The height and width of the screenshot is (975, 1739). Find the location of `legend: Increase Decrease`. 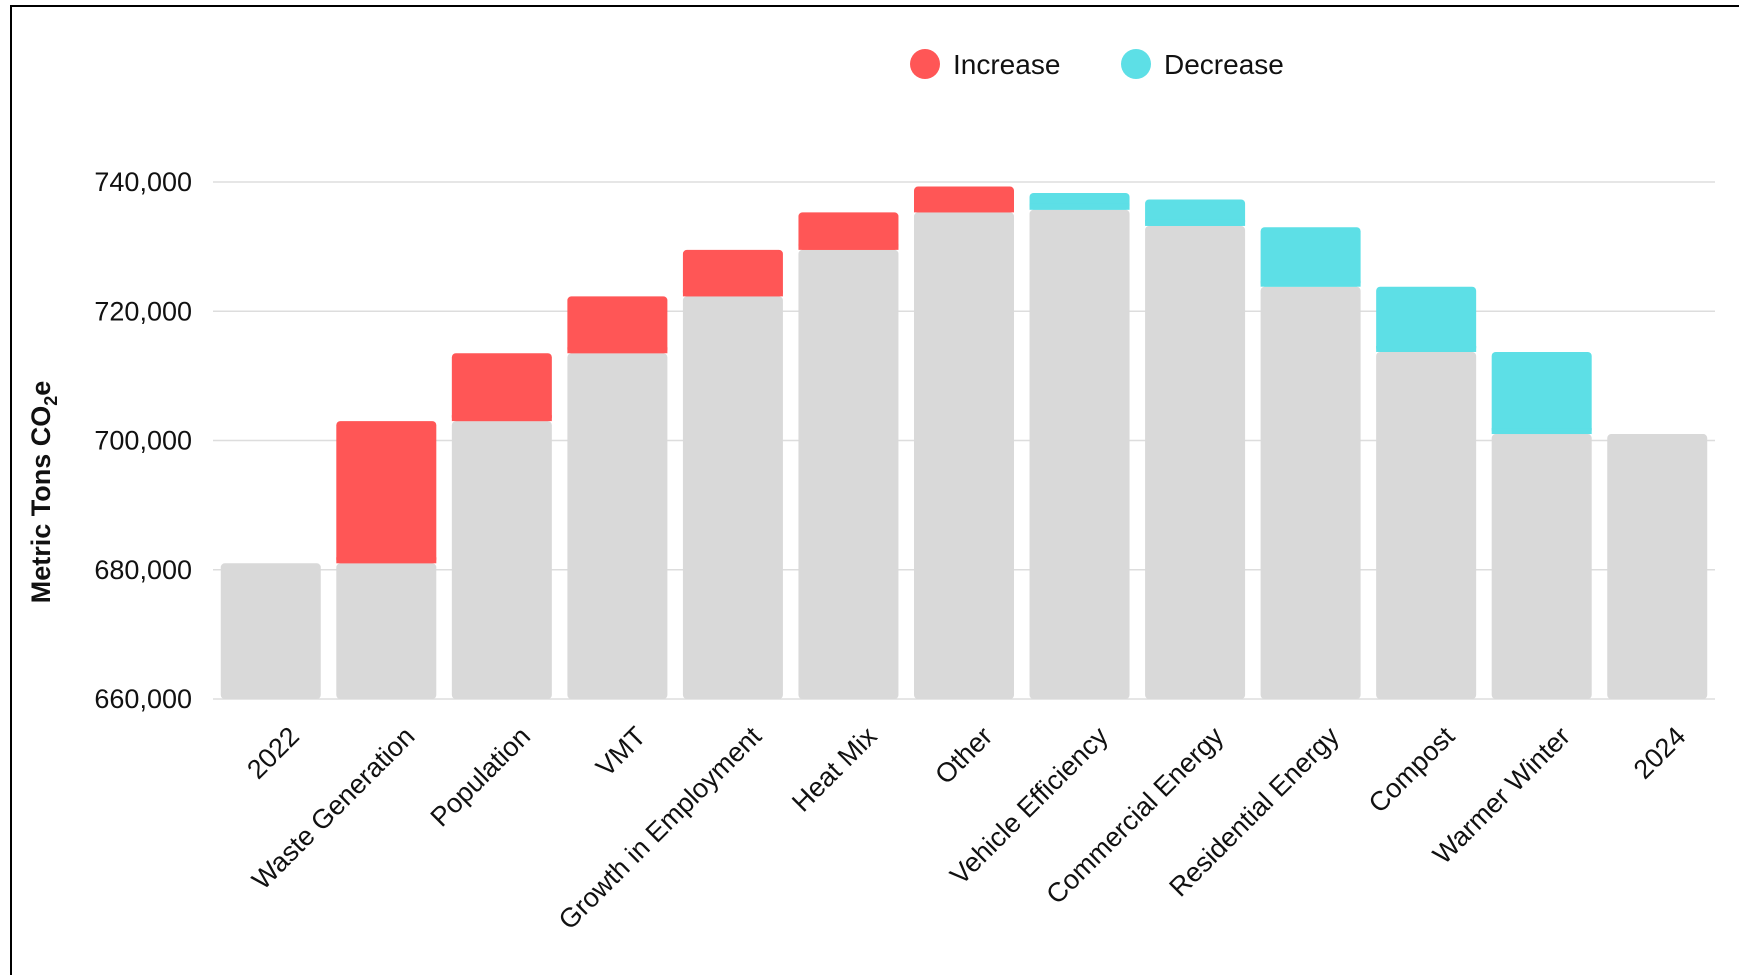

legend: Increase Decrease is located at coordinates (1097, 64).